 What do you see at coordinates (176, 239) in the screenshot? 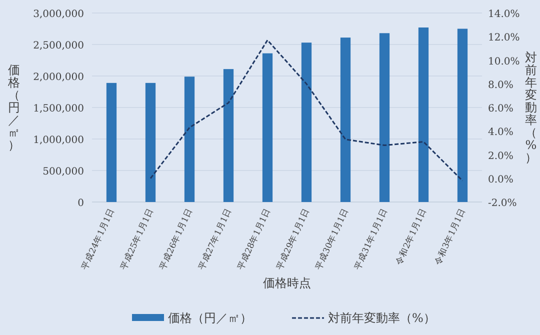
I see `x-tick-label: 平成26年1月1日` at bounding box center [176, 239].